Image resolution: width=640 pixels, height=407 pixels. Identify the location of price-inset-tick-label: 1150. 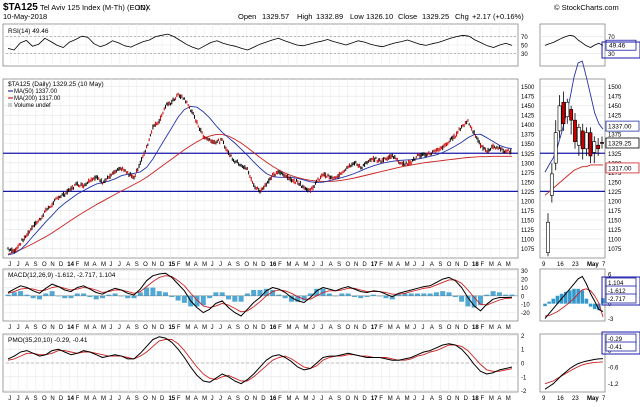
(615, 221).